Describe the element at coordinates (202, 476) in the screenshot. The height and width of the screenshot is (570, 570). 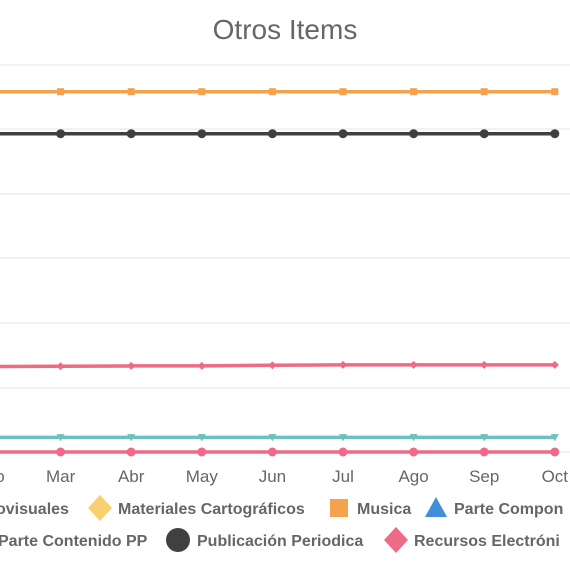
I see `x-tick-label: May` at that location.